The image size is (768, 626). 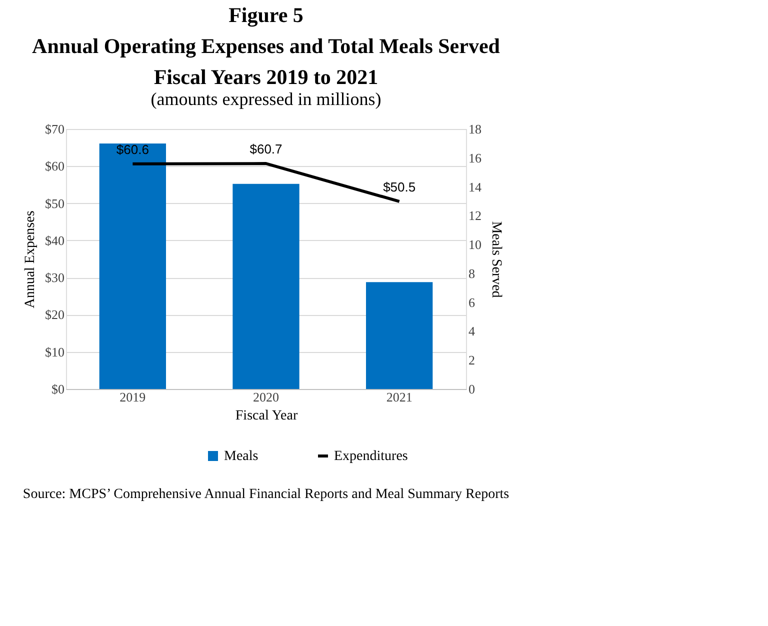 I want to click on x-tick-label: 2020, so click(x=266, y=397).